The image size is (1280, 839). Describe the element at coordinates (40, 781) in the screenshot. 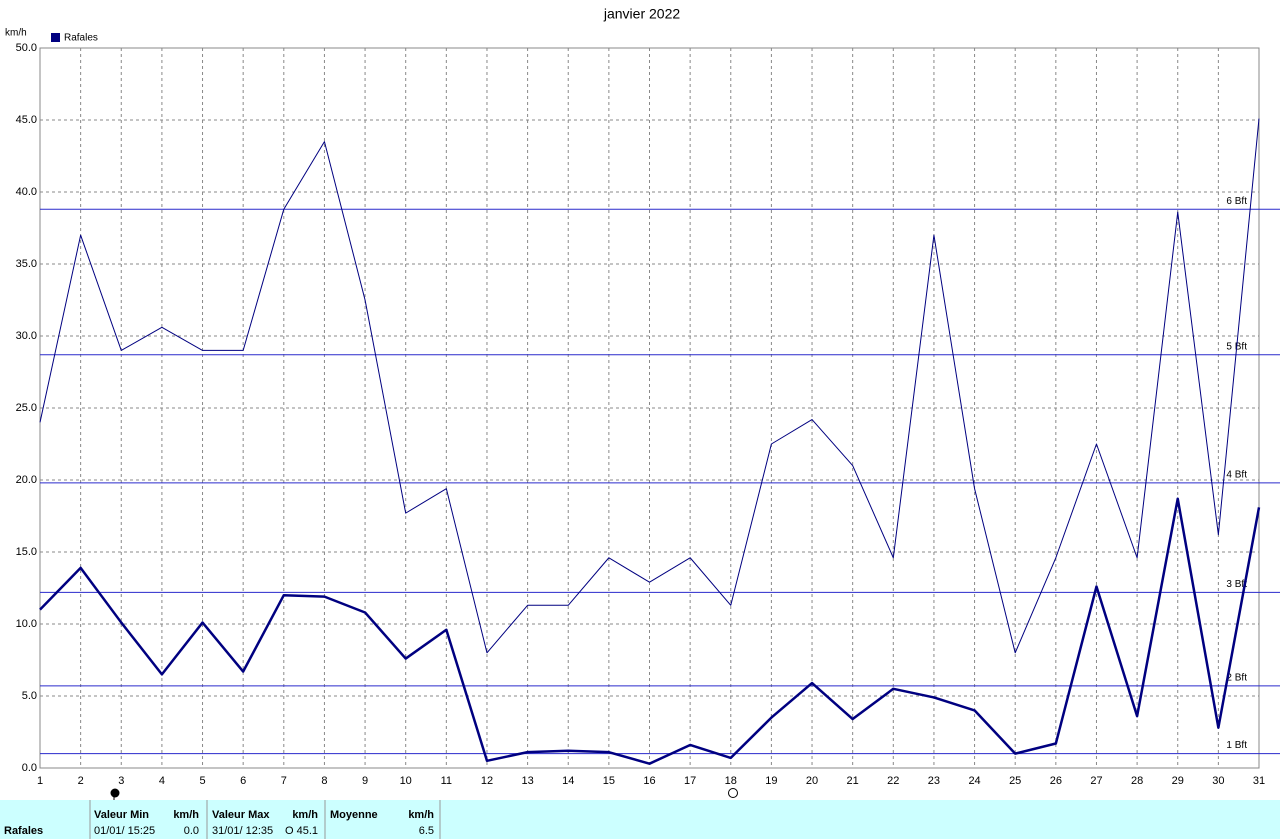

I see `x-tick-label: 1` at that location.